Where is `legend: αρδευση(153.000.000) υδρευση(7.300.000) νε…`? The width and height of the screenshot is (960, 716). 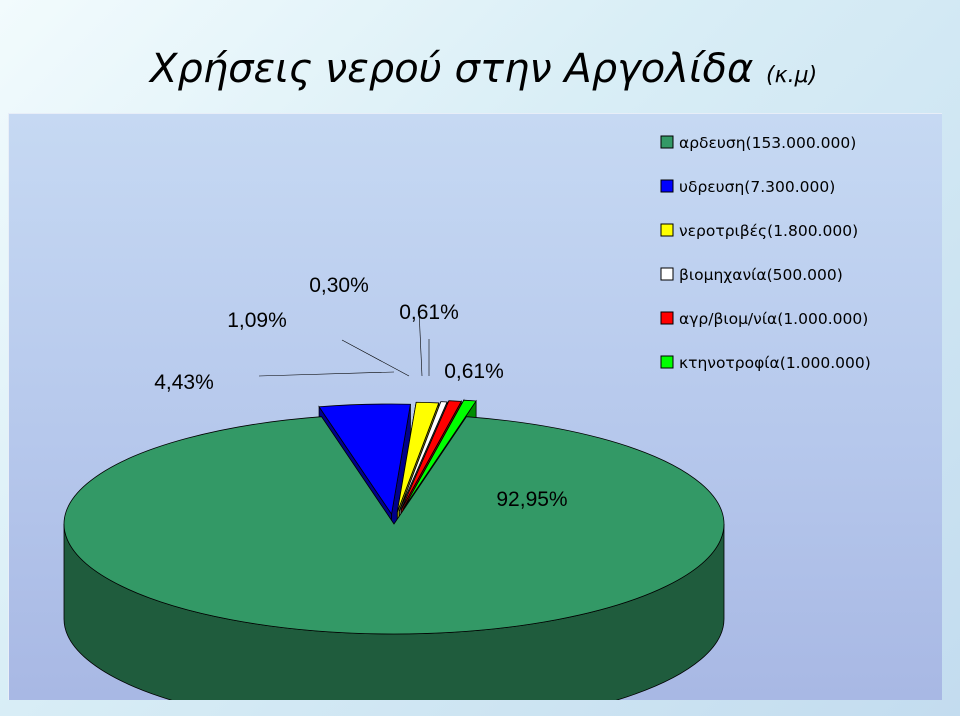
legend: αρδευση(153.000.000) υδρευση(7.300.000) νε… is located at coordinates (765, 253).